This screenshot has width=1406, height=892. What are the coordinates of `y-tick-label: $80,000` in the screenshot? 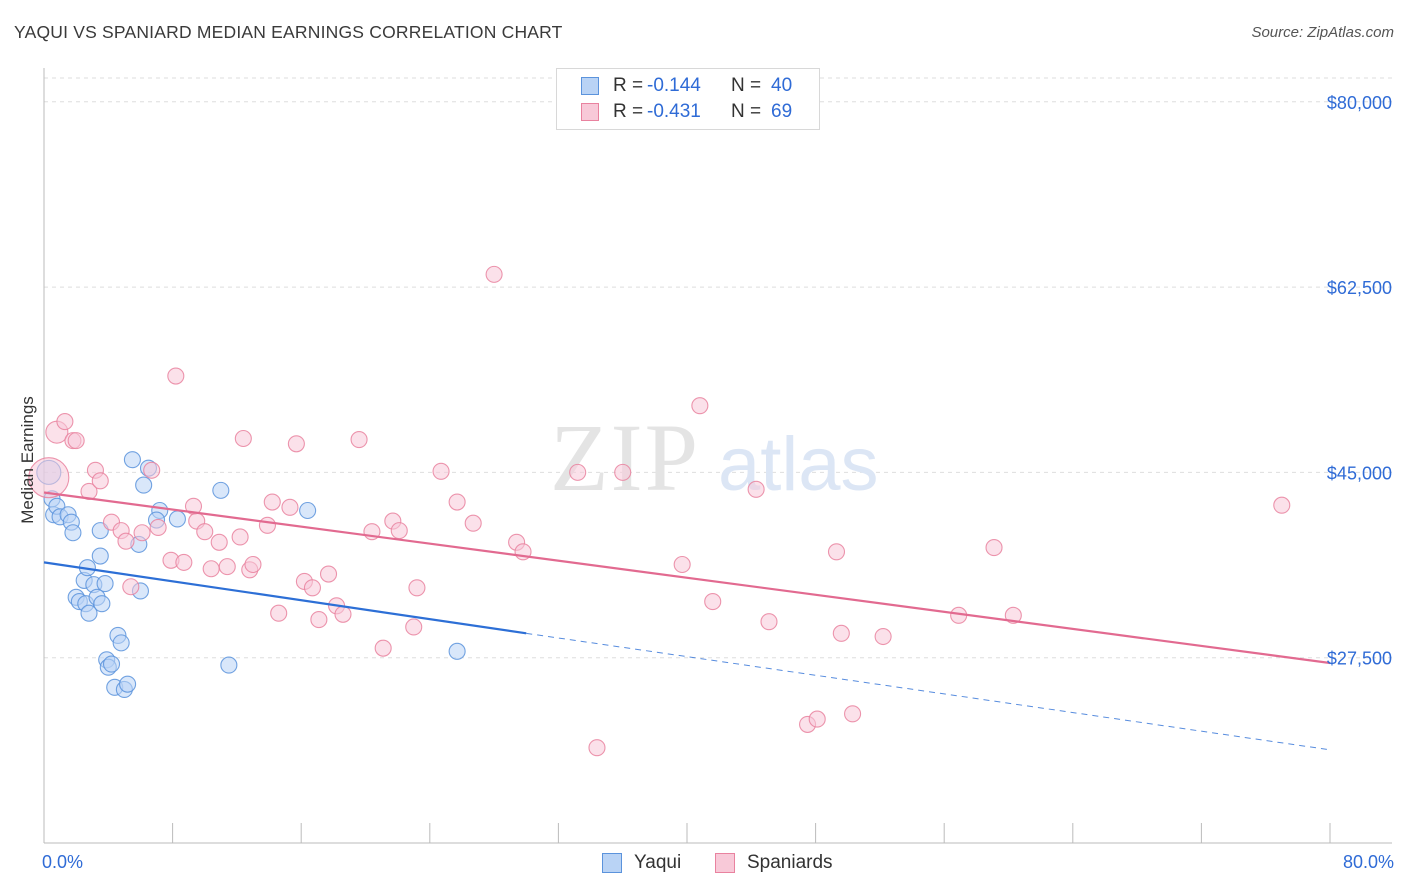 It's located at (1359, 103).